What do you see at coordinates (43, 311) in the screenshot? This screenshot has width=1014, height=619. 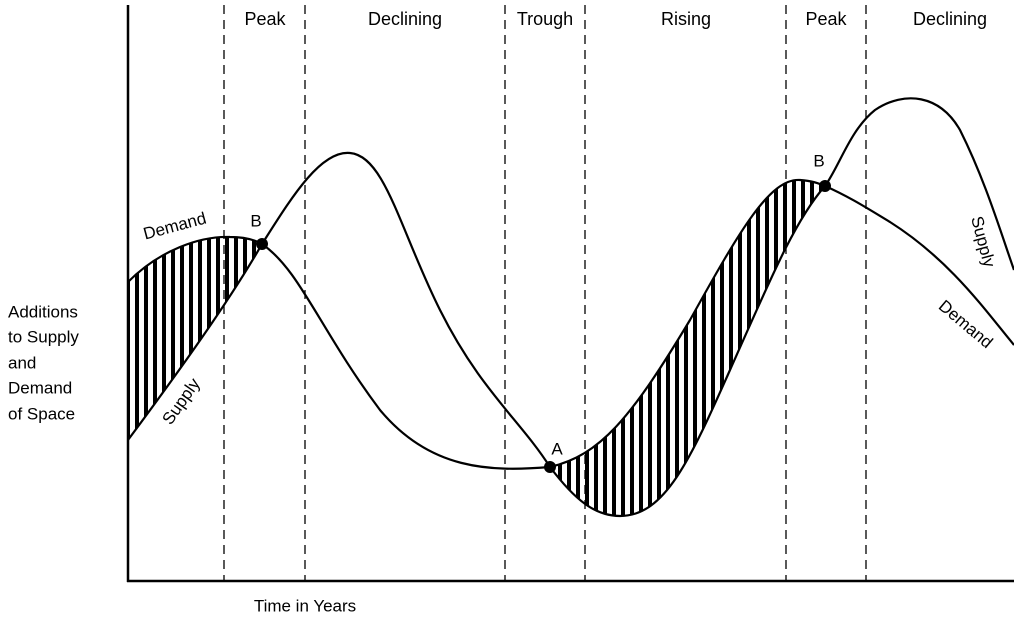 I see `y-axis-label: Additions` at bounding box center [43, 311].